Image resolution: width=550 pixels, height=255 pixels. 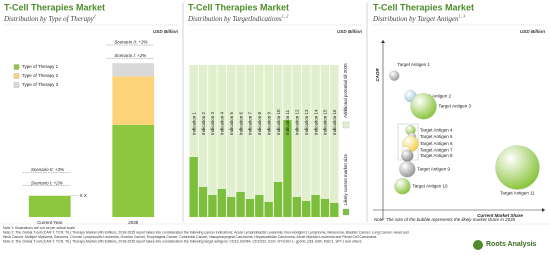 What do you see at coordinates (419, 18) in the screenshot?
I see `panel-subtitle: Distribution by Target Antigen1, 3` at bounding box center [419, 18].